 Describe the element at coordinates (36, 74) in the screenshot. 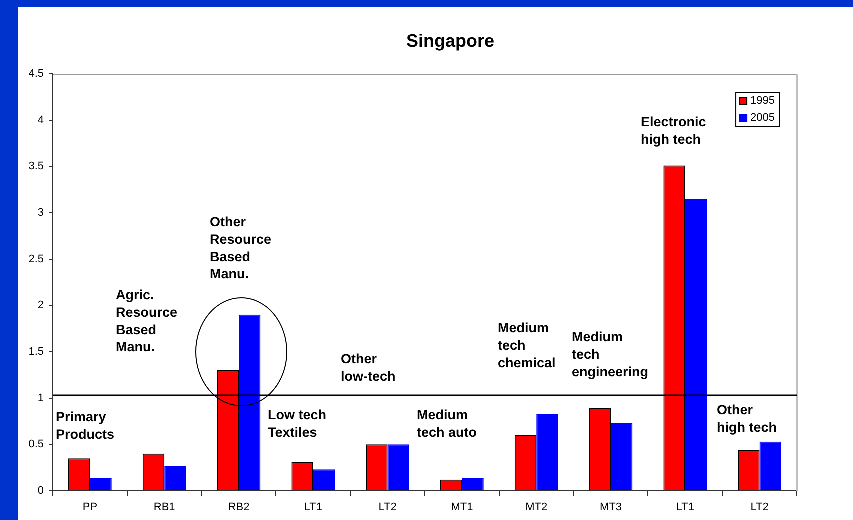

I see `y-tick-label: 4.5` at that location.